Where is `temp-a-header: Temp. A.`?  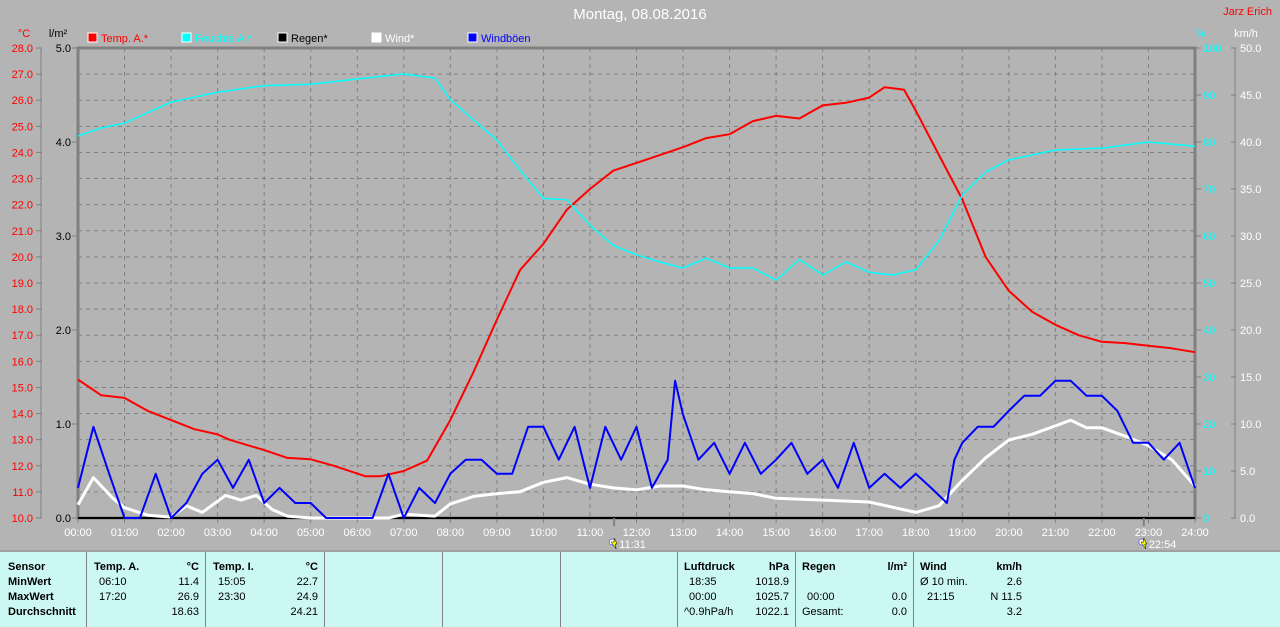 temp-a-header: Temp. A. is located at coordinates (117, 567).